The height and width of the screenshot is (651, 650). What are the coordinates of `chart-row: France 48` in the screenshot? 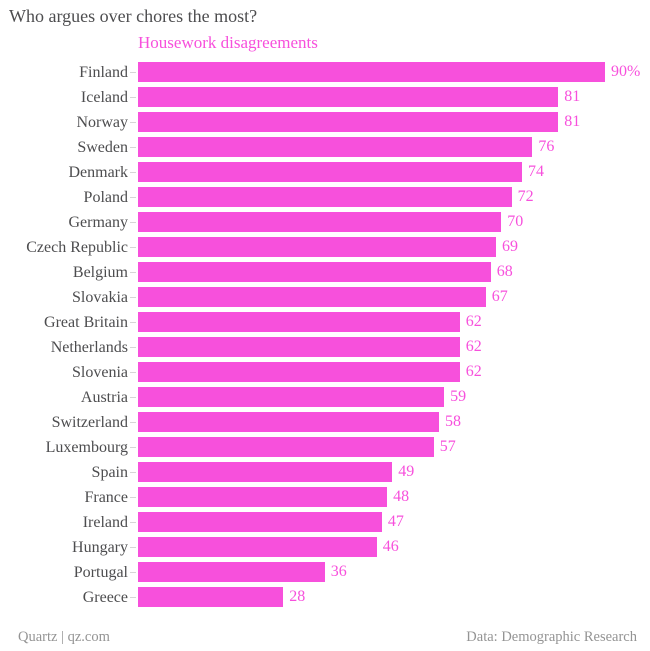 It's located at (325, 497).